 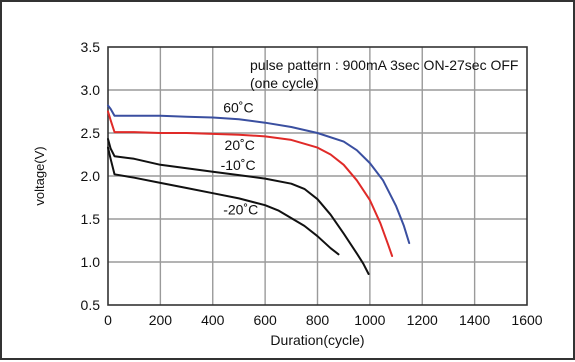 What do you see at coordinates (91, 219) in the screenshot?
I see `y-tick-label: 1.5` at bounding box center [91, 219].